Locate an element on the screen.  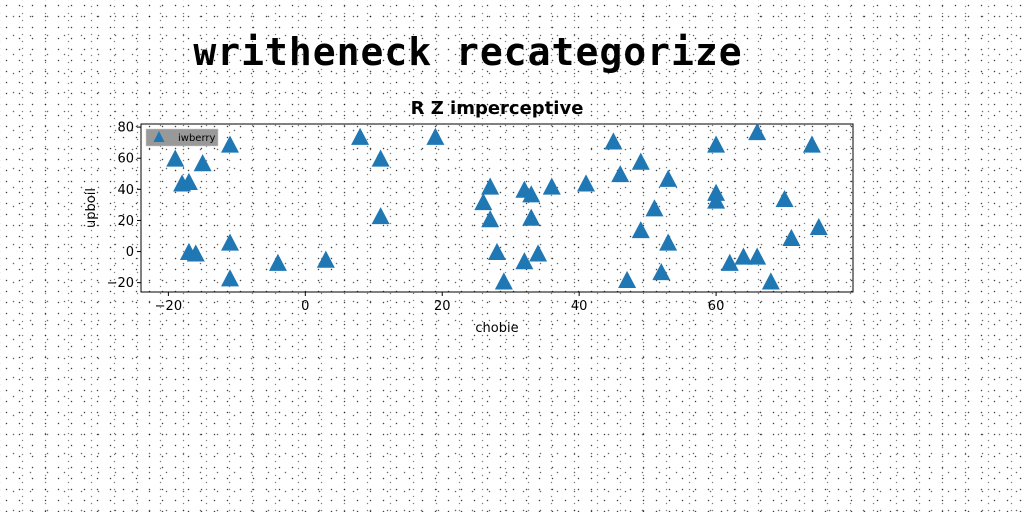
legend: iwberry is located at coordinates (182, 137).